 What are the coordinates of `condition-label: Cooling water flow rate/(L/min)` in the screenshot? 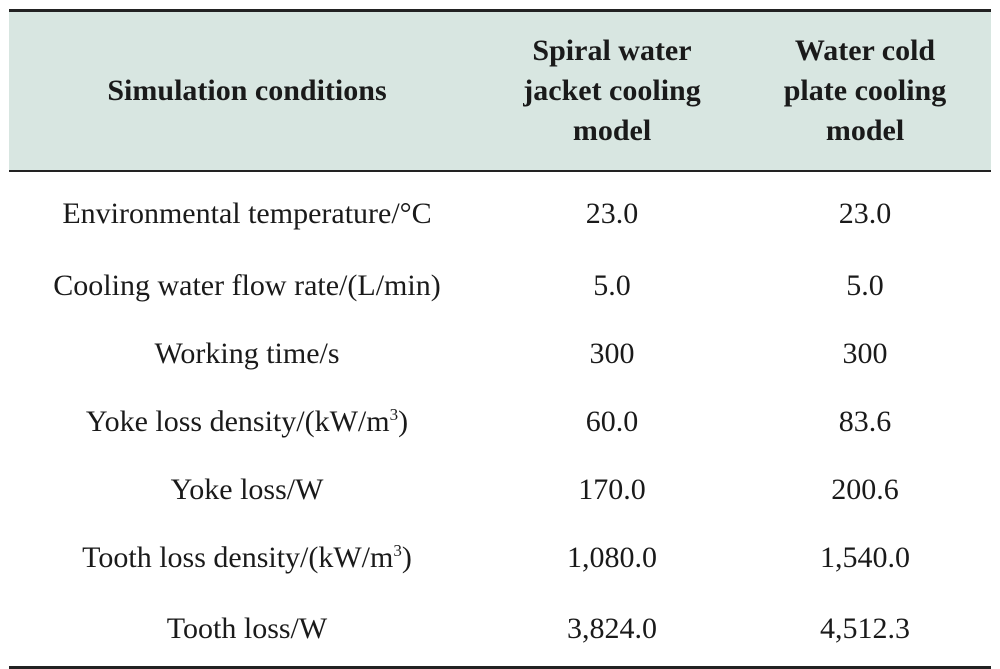 It's located at (247, 286).